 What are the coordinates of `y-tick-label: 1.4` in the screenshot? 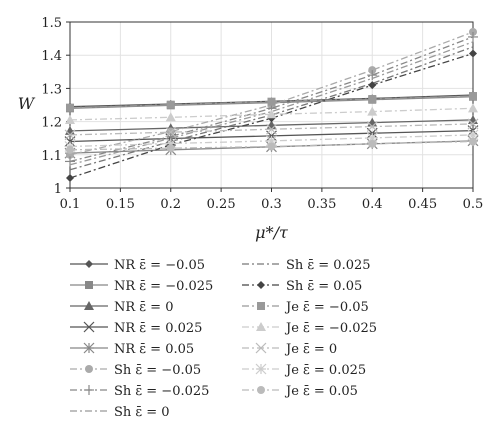 It's located at (51, 56).